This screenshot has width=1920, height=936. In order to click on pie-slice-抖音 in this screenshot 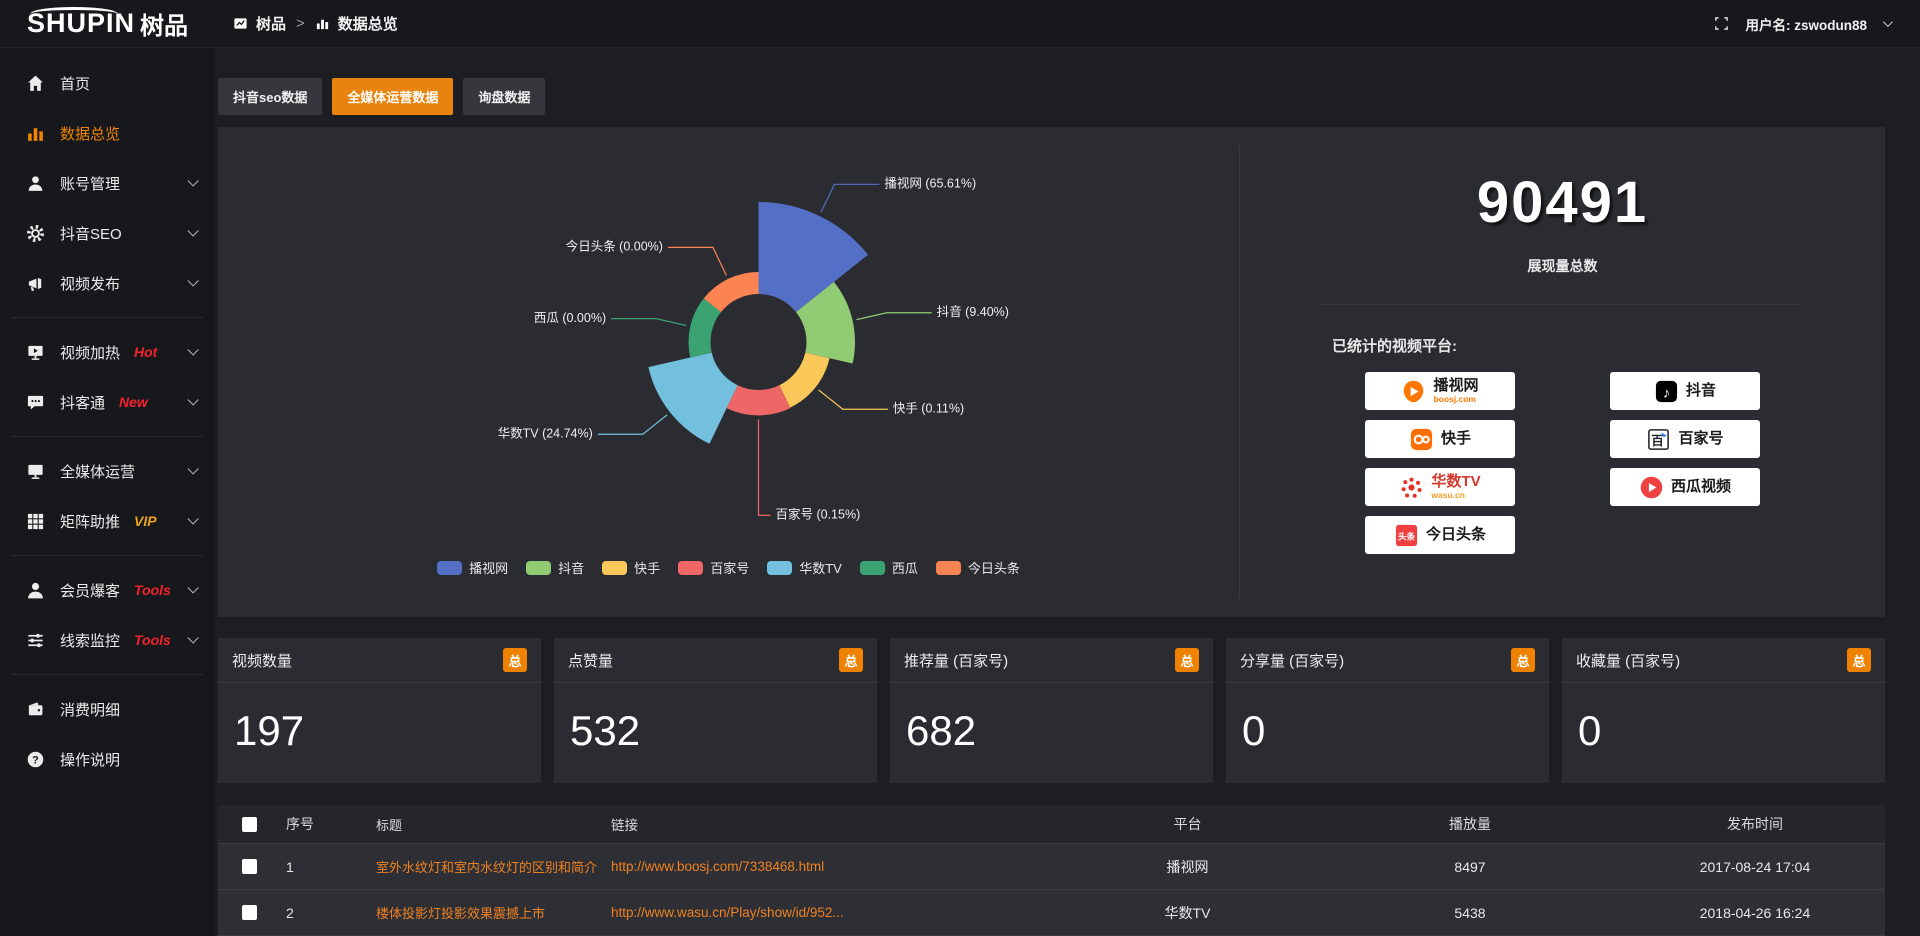, I will do `click(825, 322)`.